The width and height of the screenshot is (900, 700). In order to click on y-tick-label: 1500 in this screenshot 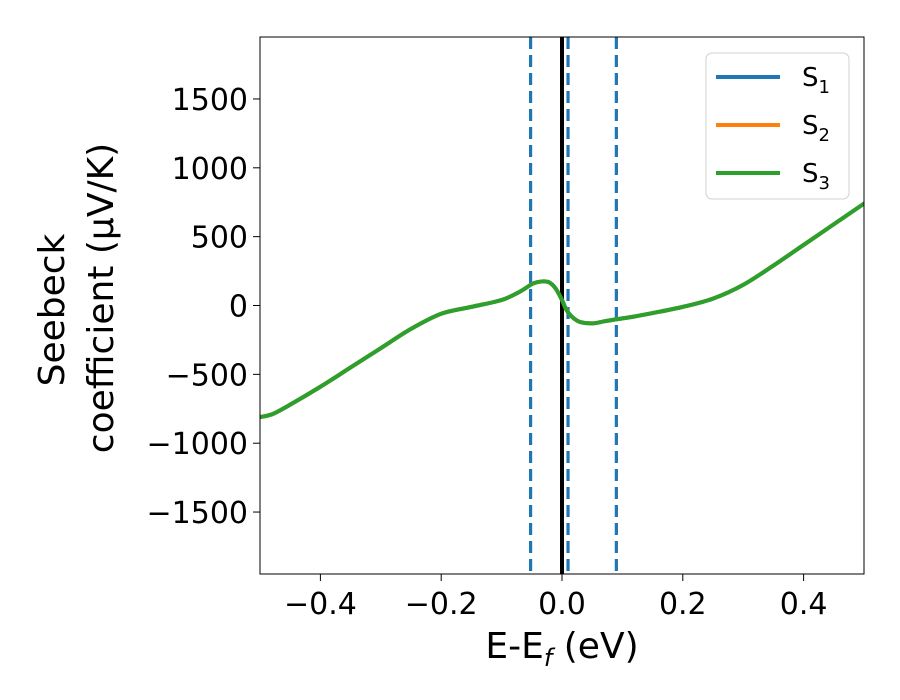, I will do `click(210, 100)`.